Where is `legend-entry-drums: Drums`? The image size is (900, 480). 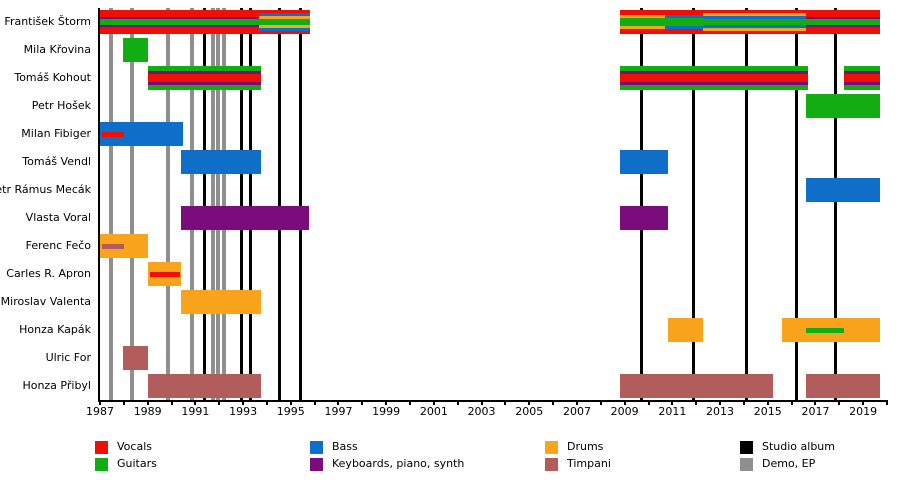 legend-entry-drums: Drums is located at coordinates (574, 447).